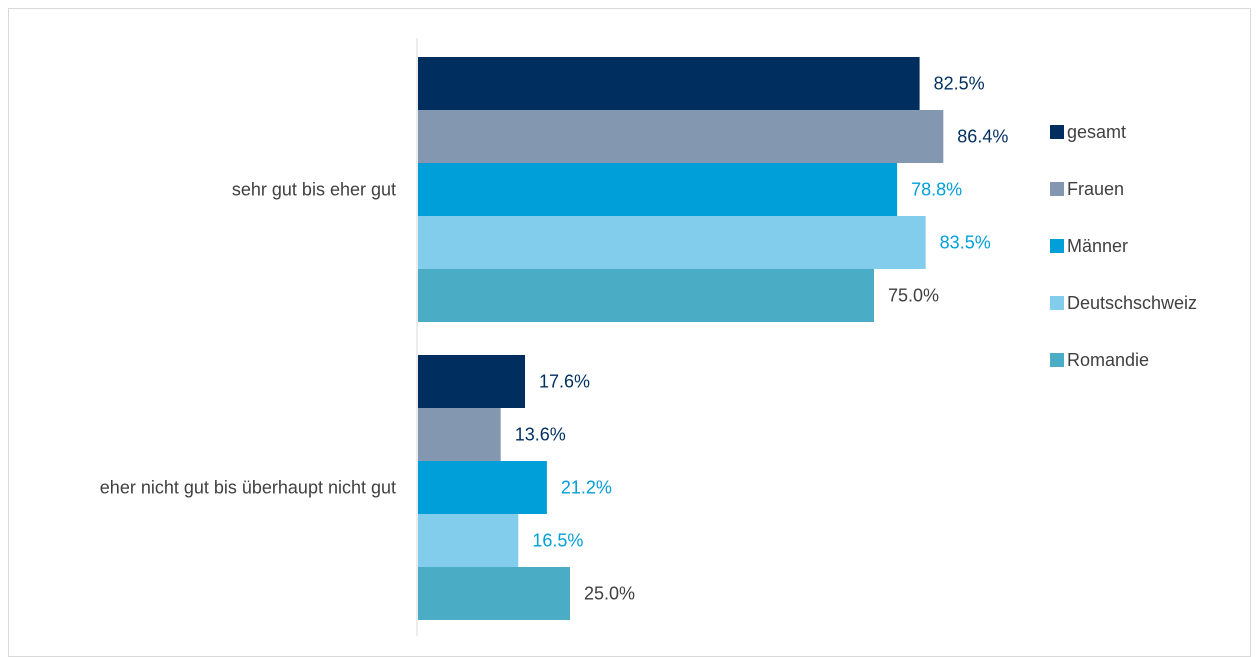  I want to click on legend-label: Frauen, so click(1095, 189).